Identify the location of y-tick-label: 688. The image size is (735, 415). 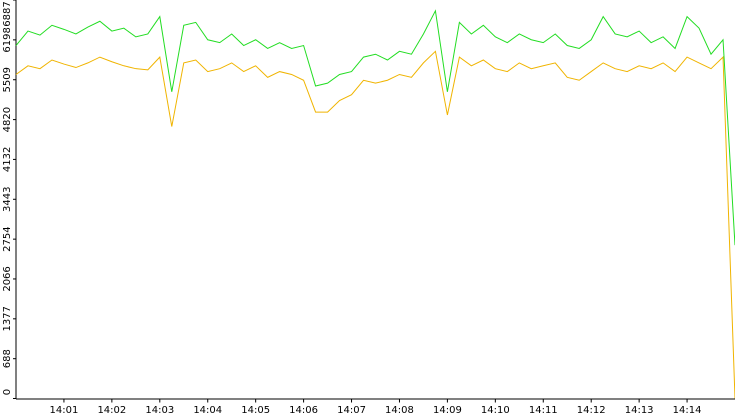
(7, 358).